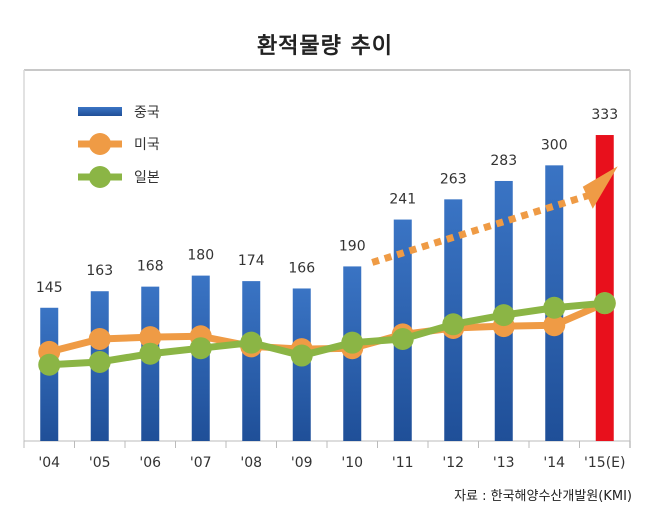  What do you see at coordinates (301, 268) in the screenshot?
I see `data-label: 166` at bounding box center [301, 268].